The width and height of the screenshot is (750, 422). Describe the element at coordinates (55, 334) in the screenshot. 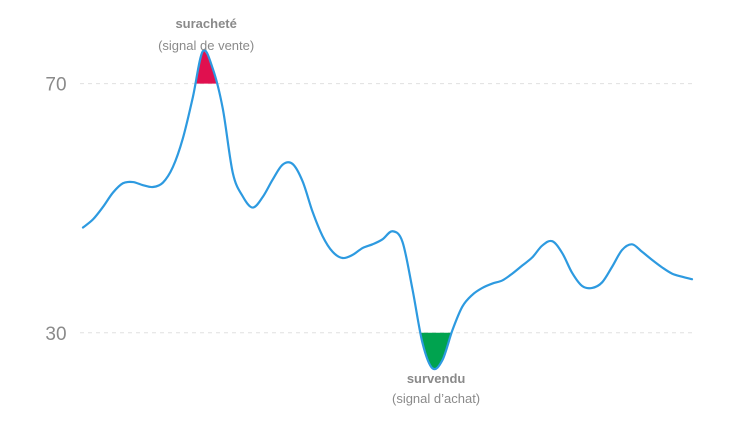

I see `y-tick-label: 30` at that location.